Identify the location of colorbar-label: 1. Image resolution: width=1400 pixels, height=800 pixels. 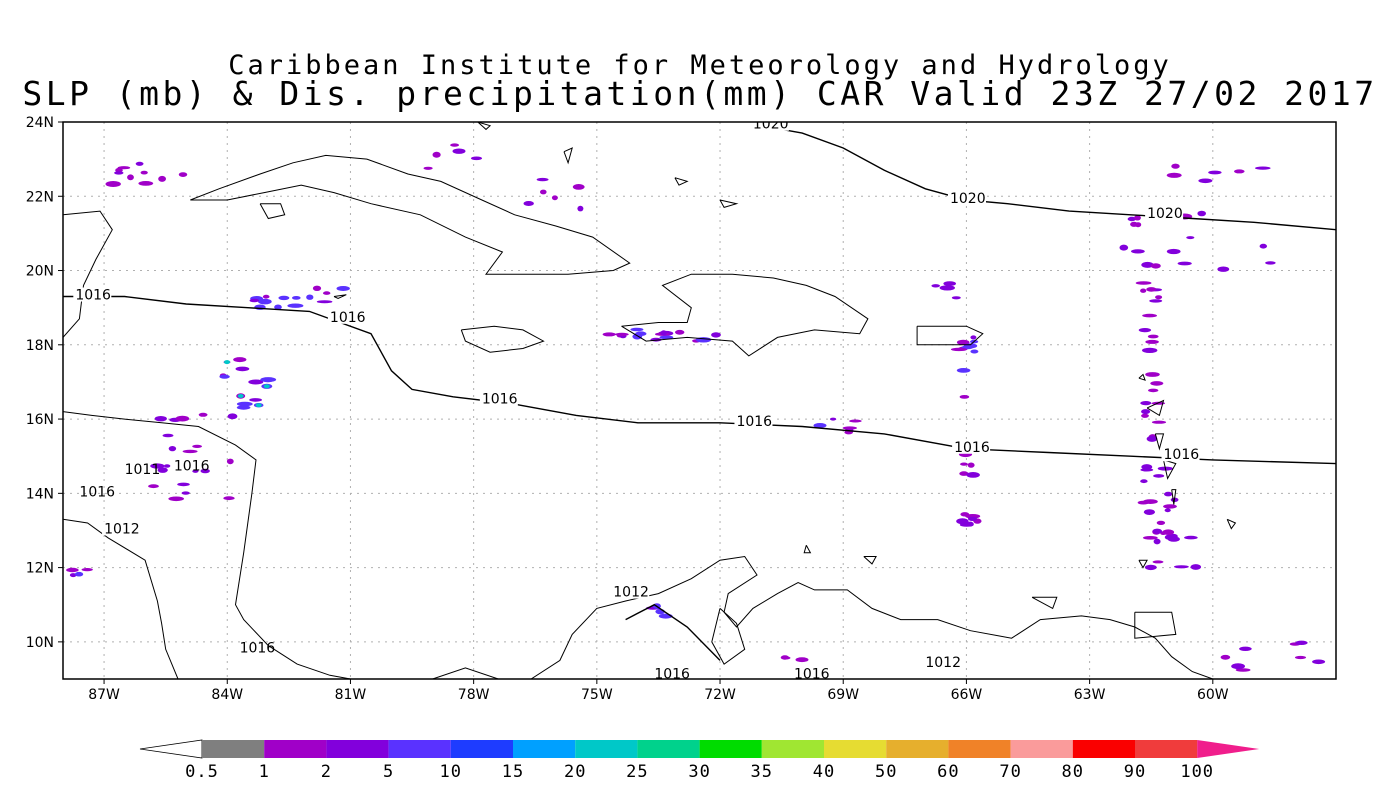
(264, 772).